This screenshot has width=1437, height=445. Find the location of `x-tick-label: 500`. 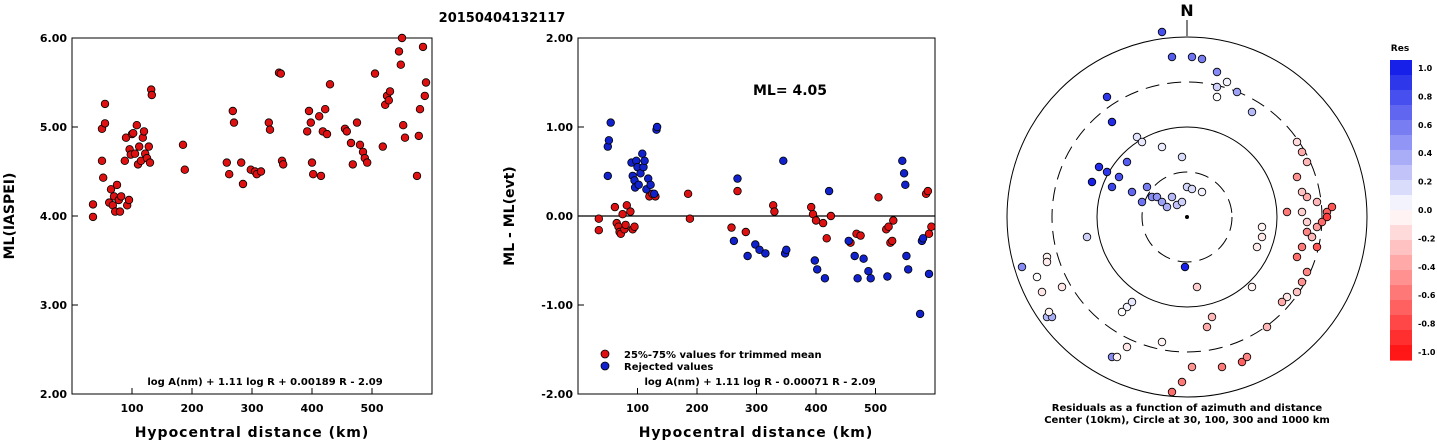

x-tick-label: 500 is located at coordinates (372, 408).